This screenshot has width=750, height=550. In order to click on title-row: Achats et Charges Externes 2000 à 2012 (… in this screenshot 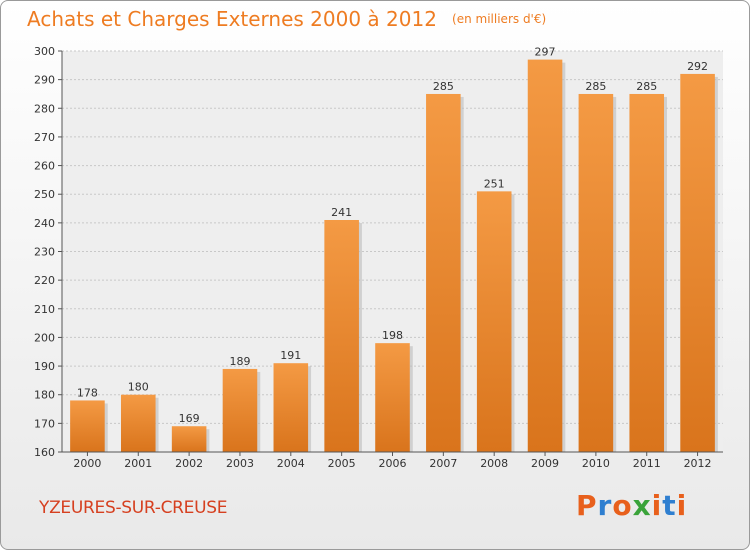, I will do `click(286, 19)`.